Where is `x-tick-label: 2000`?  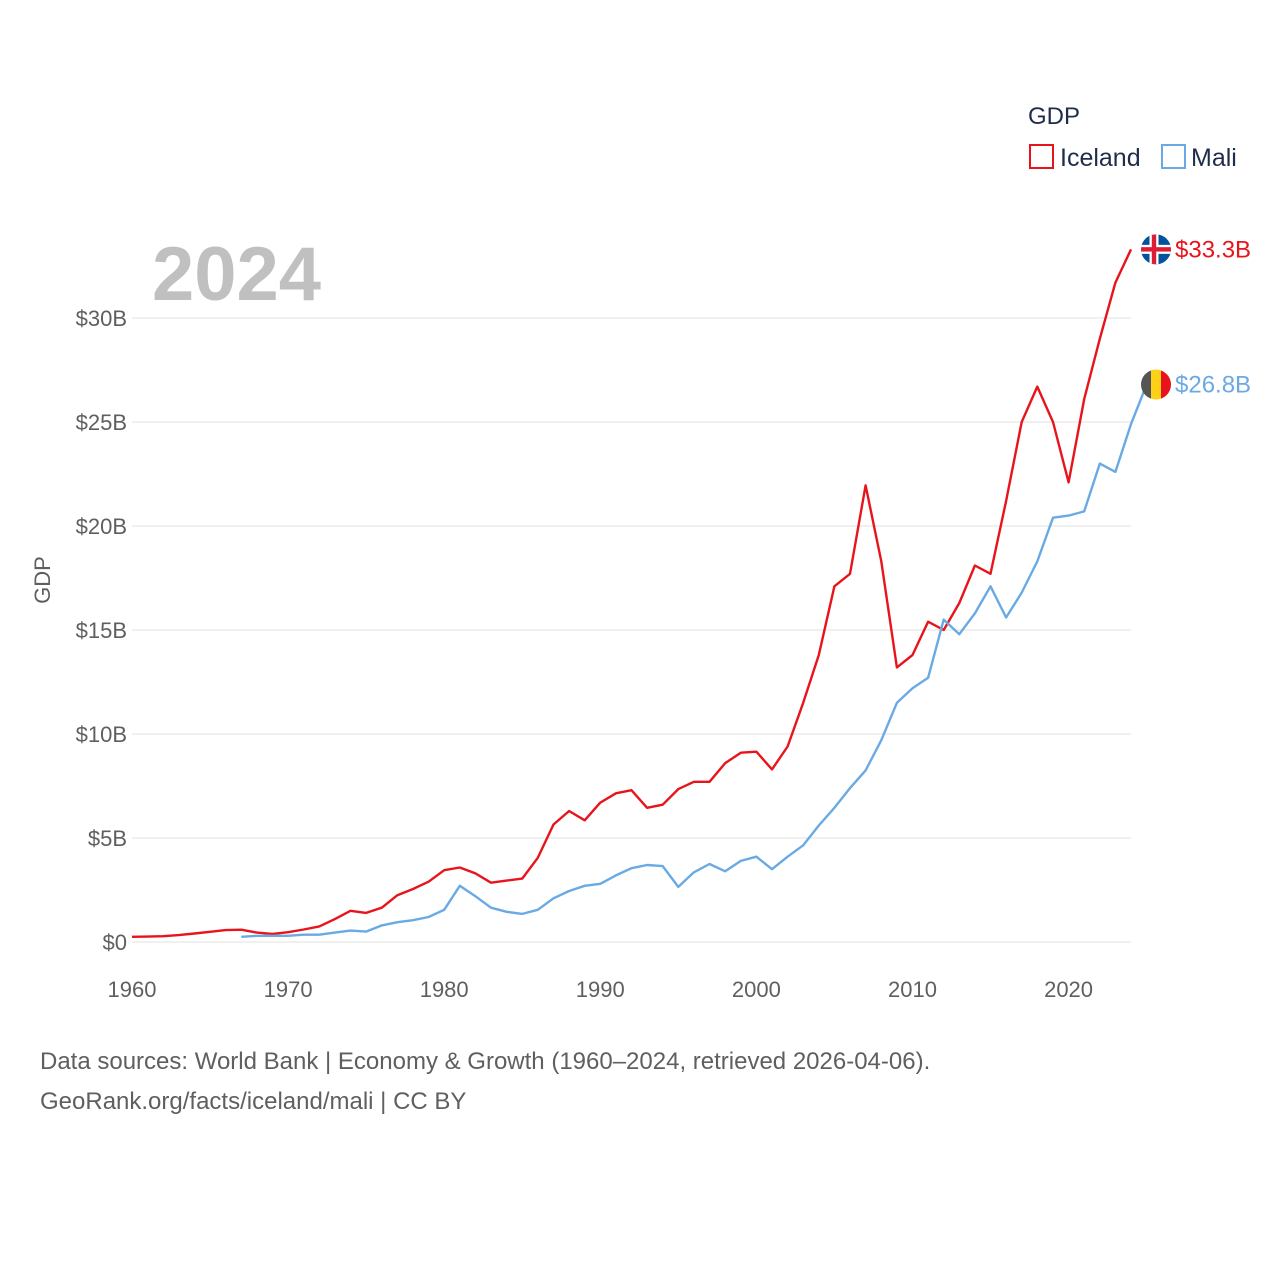 x-tick-label: 2000 is located at coordinates (756, 989).